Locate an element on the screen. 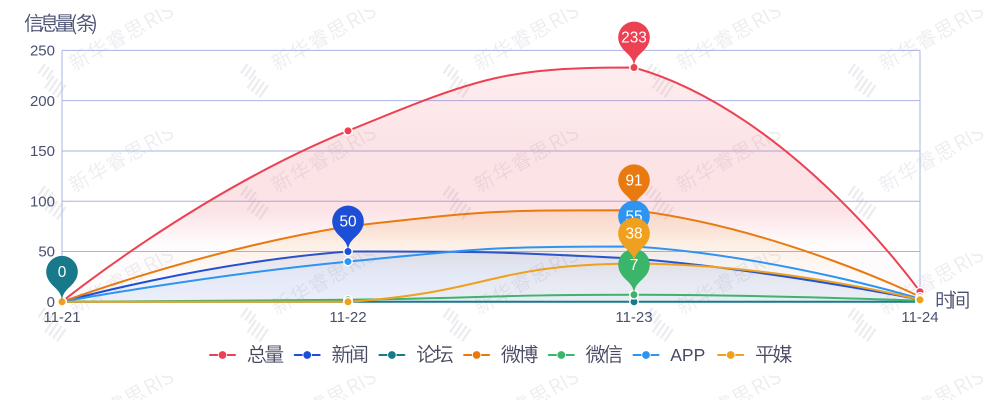 The image size is (990, 405). svg-text: 11-24 is located at coordinates (919, 317).